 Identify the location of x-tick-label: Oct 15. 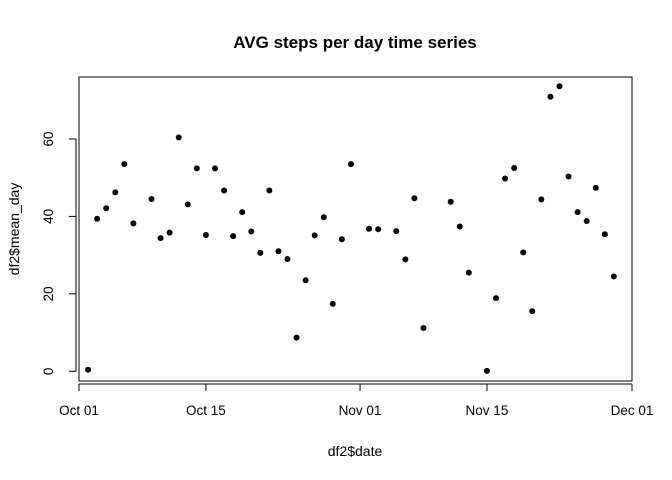
(206, 410).